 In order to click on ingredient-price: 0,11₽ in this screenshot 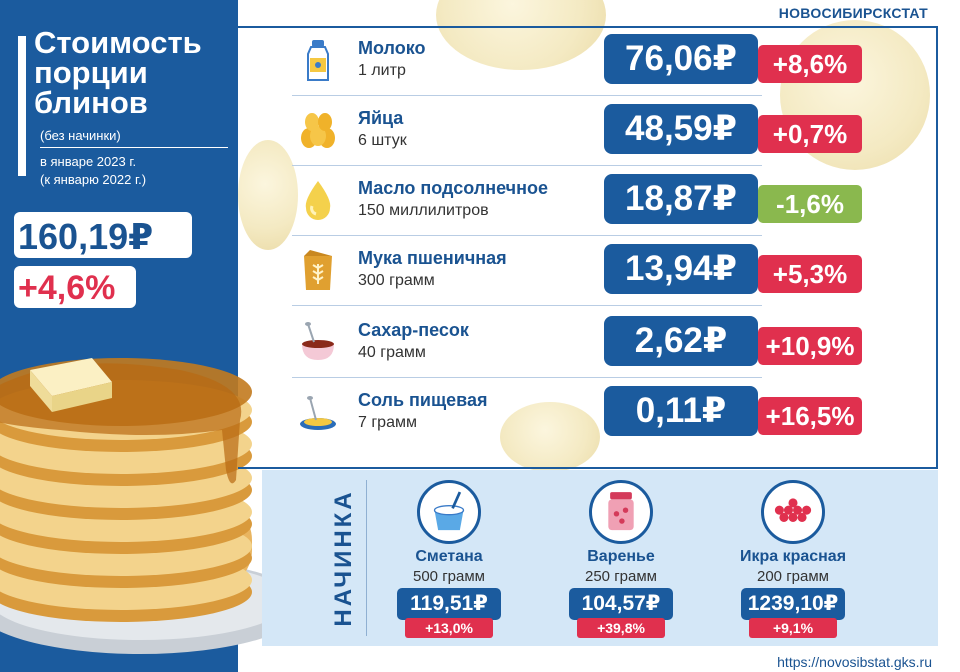, I will do `click(681, 411)`.